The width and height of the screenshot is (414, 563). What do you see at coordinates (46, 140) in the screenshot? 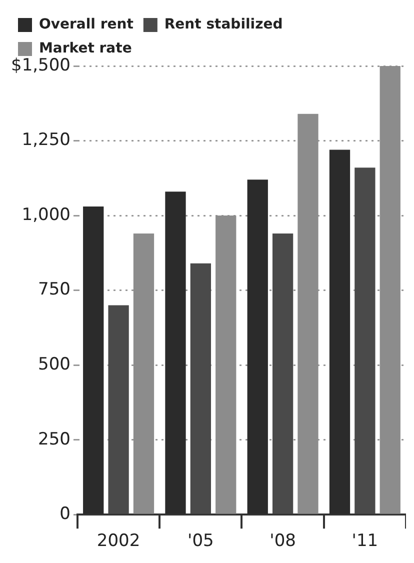
I see `y-tick-label: 1,250` at bounding box center [46, 140].